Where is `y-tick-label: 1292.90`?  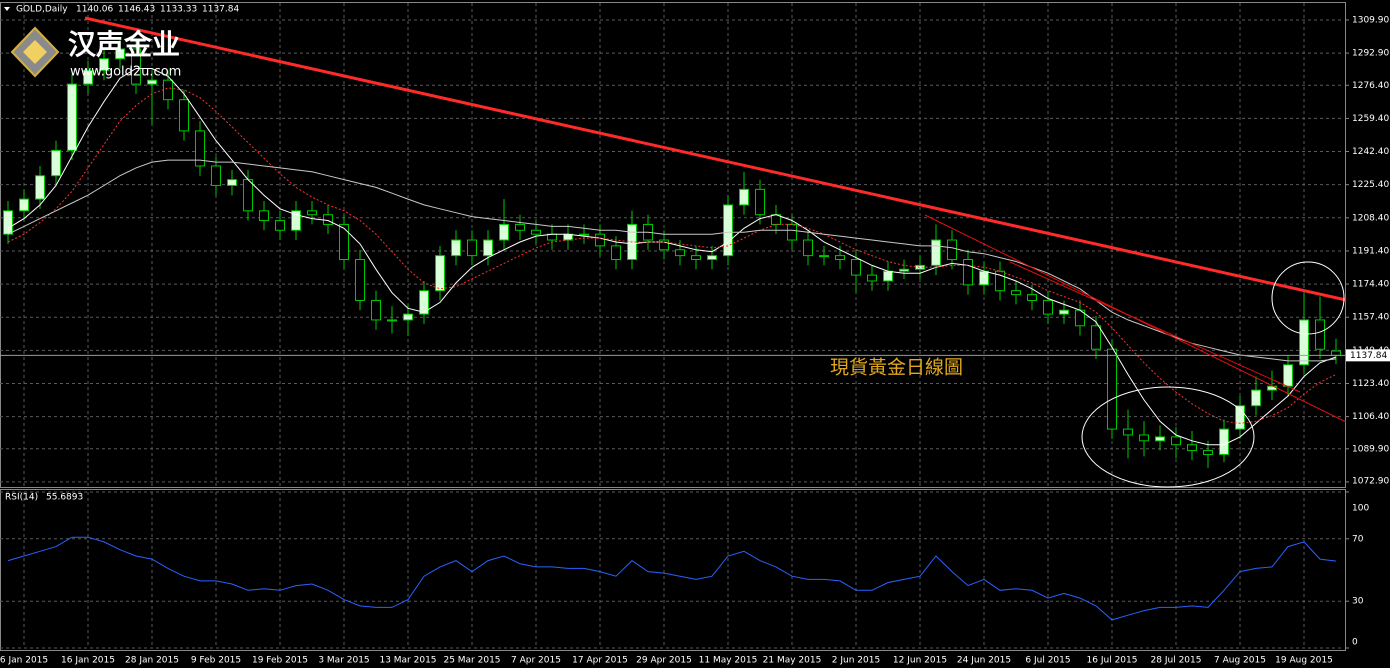
y-tick-label: 1292.90 is located at coordinates (1370, 54).